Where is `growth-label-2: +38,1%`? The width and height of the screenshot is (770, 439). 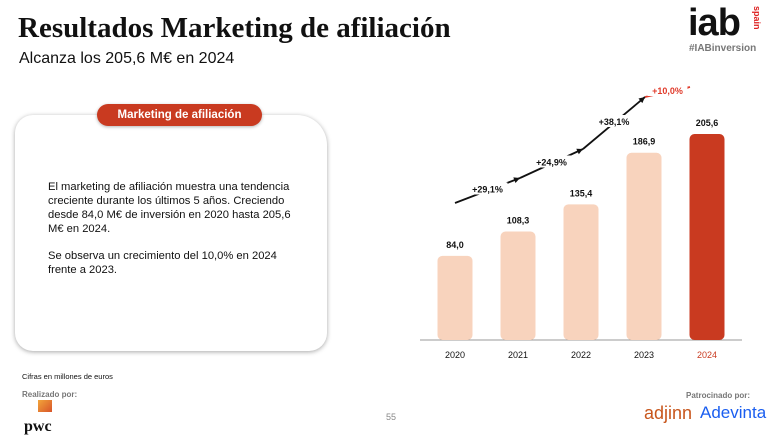 growth-label-2: +38,1% is located at coordinates (614, 122).